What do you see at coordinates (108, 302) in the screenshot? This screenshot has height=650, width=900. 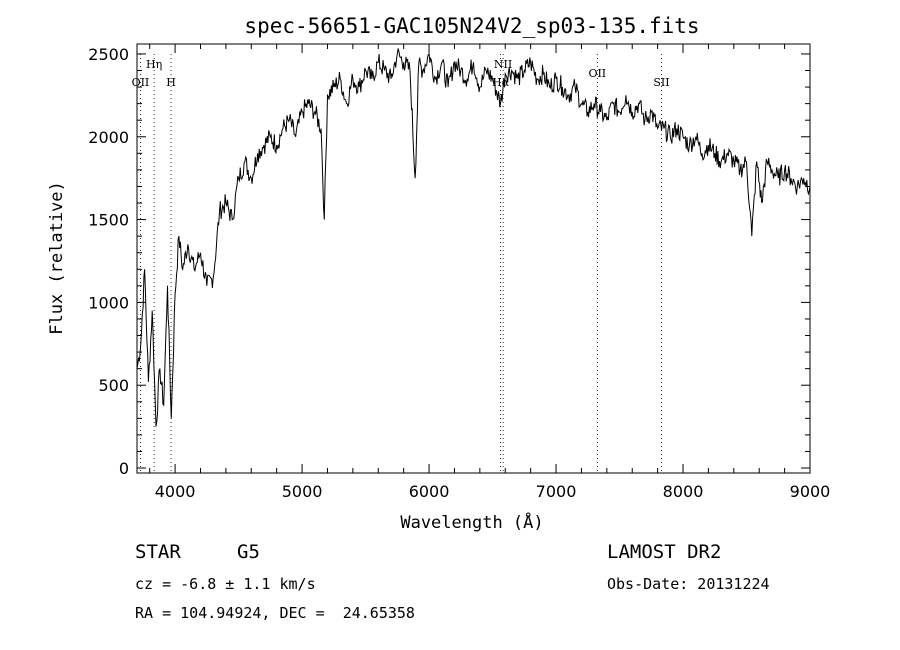 I see `y-tick-label: 1000` at bounding box center [108, 302].